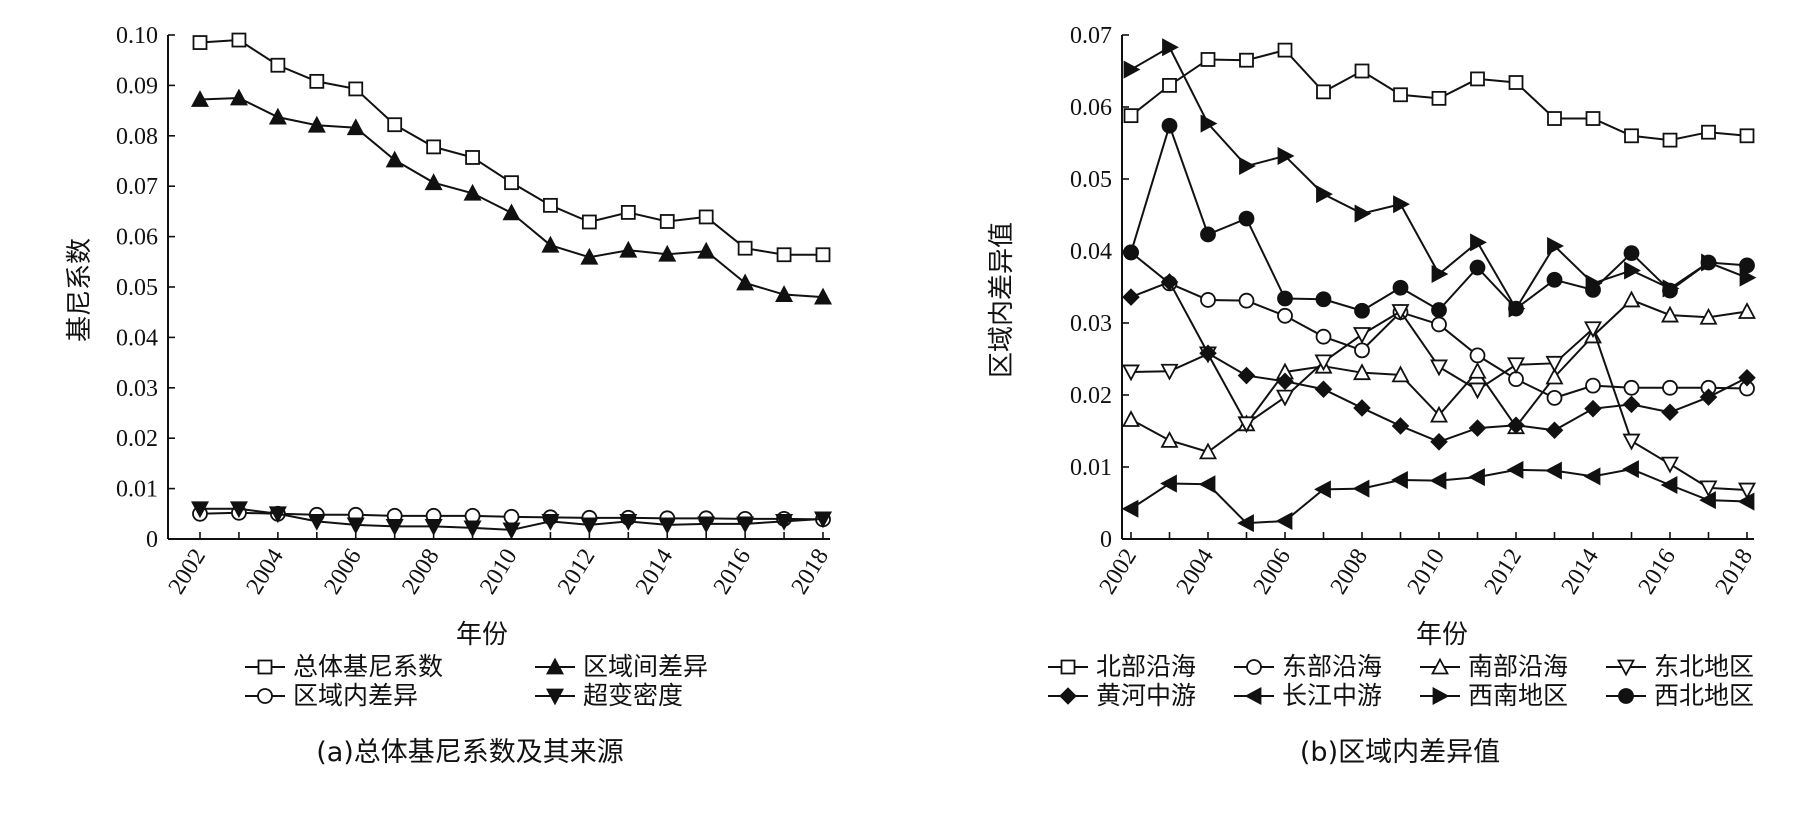 The image size is (1801, 818). Describe the element at coordinates (1091, 324) in the screenshot. I see `y-tick-label-b: 0.03` at that location.